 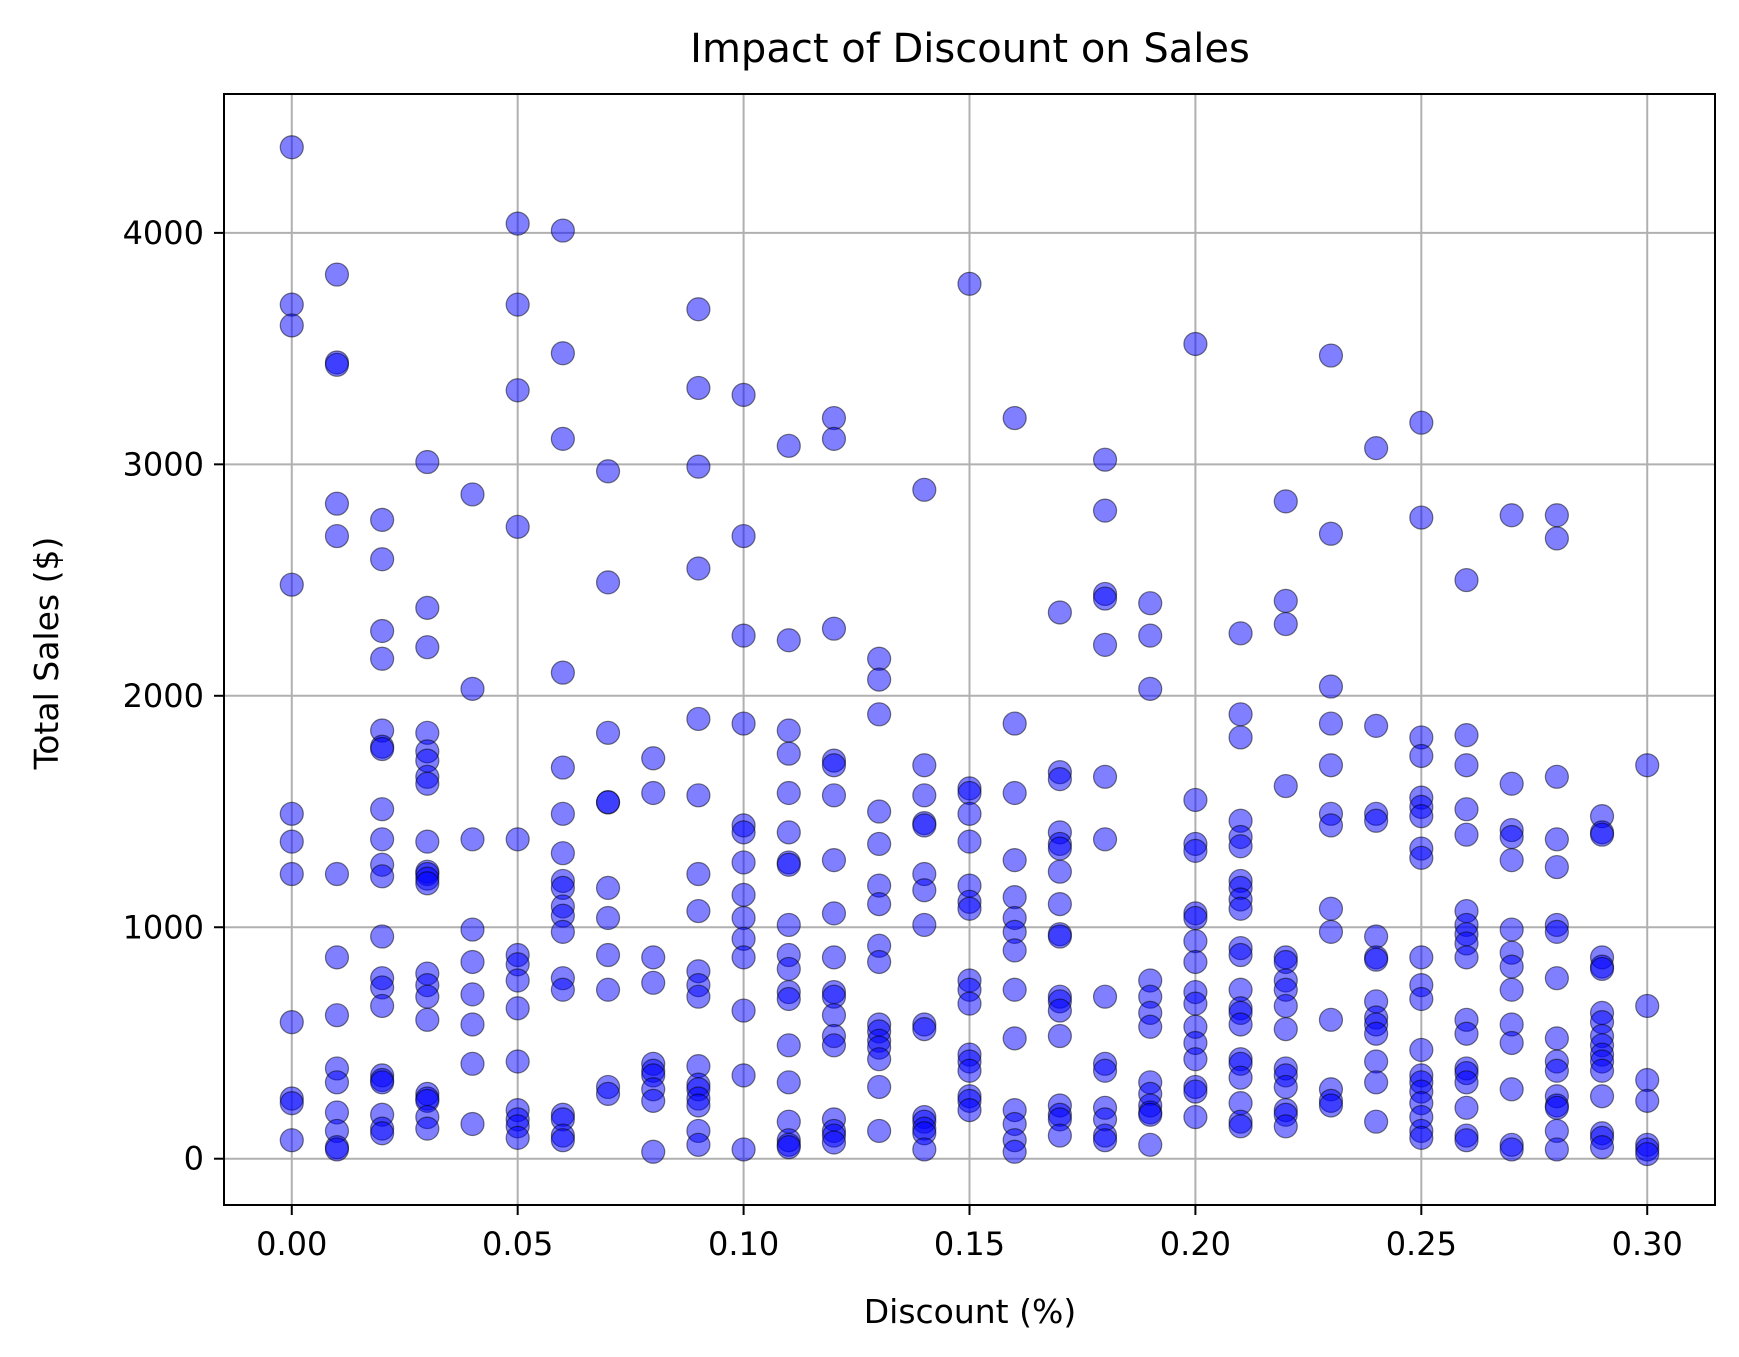 I want to click on x-tick-label: 0.30, so click(x=1647, y=1244).